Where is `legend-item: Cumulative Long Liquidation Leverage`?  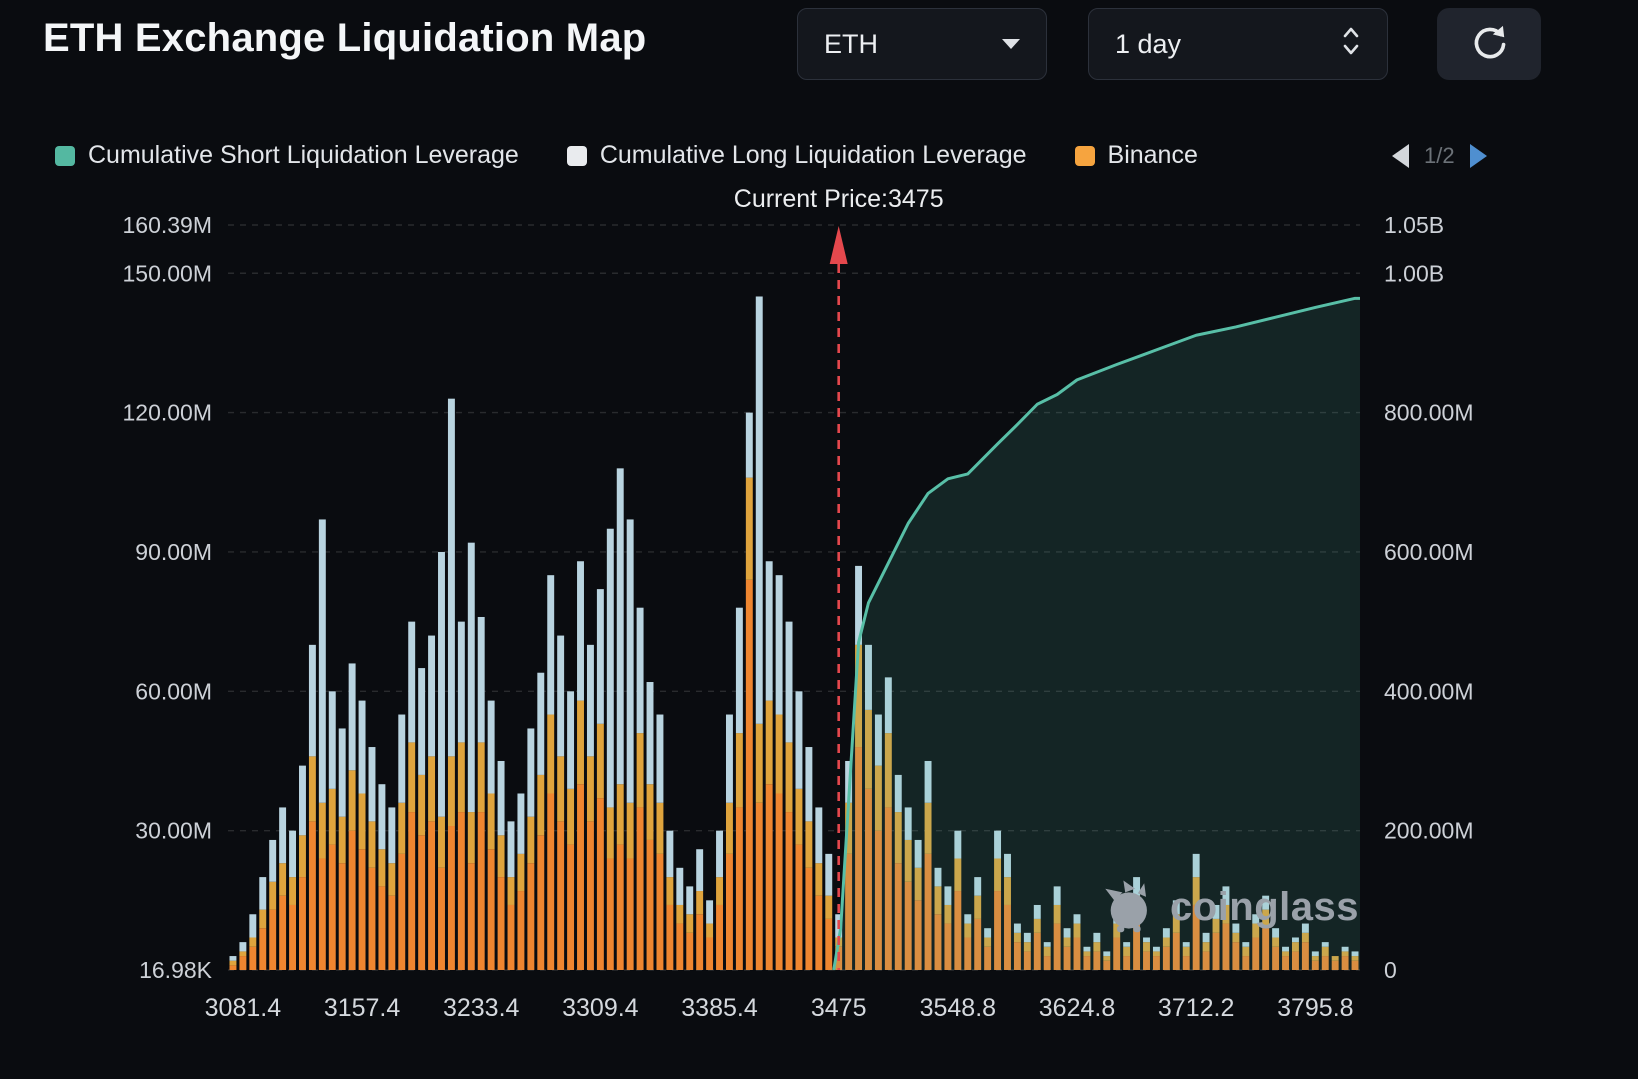 legend-item: Cumulative Long Liquidation Leverage is located at coordinates (796, 155).